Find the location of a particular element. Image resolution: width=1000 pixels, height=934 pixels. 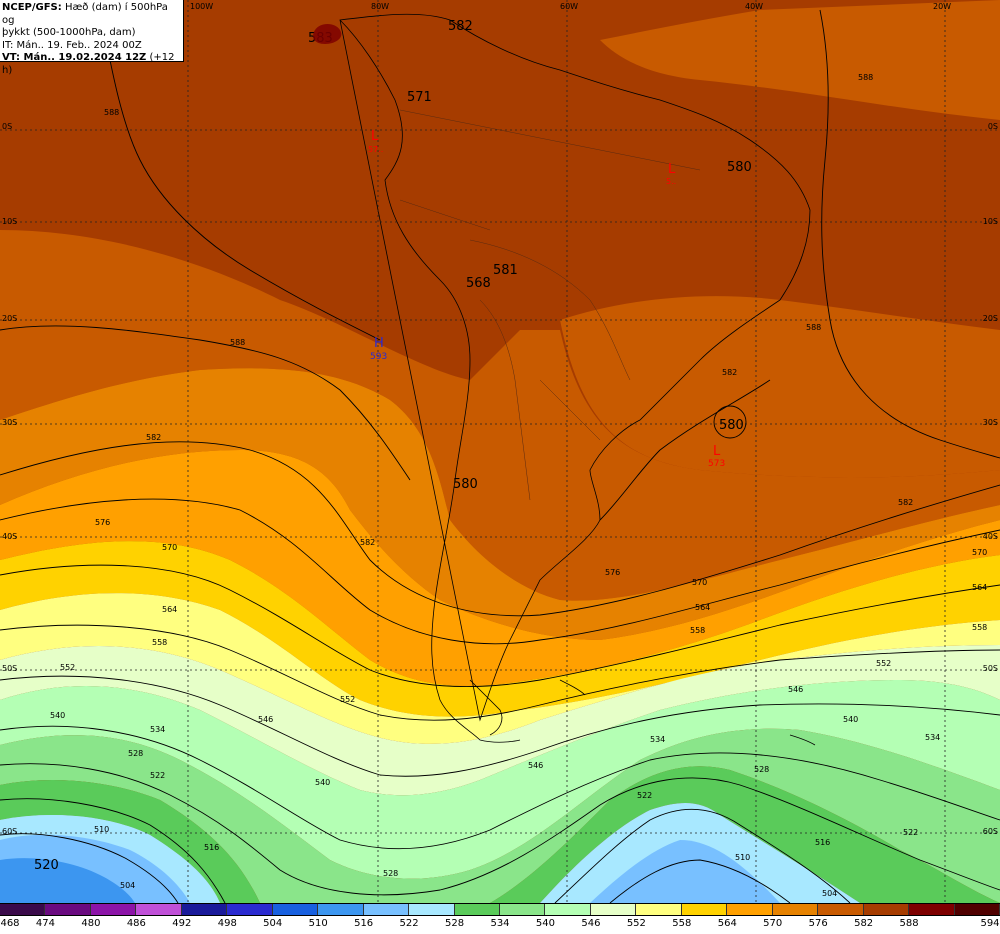

lat-label: 20S is located at coordinates (990, 318).